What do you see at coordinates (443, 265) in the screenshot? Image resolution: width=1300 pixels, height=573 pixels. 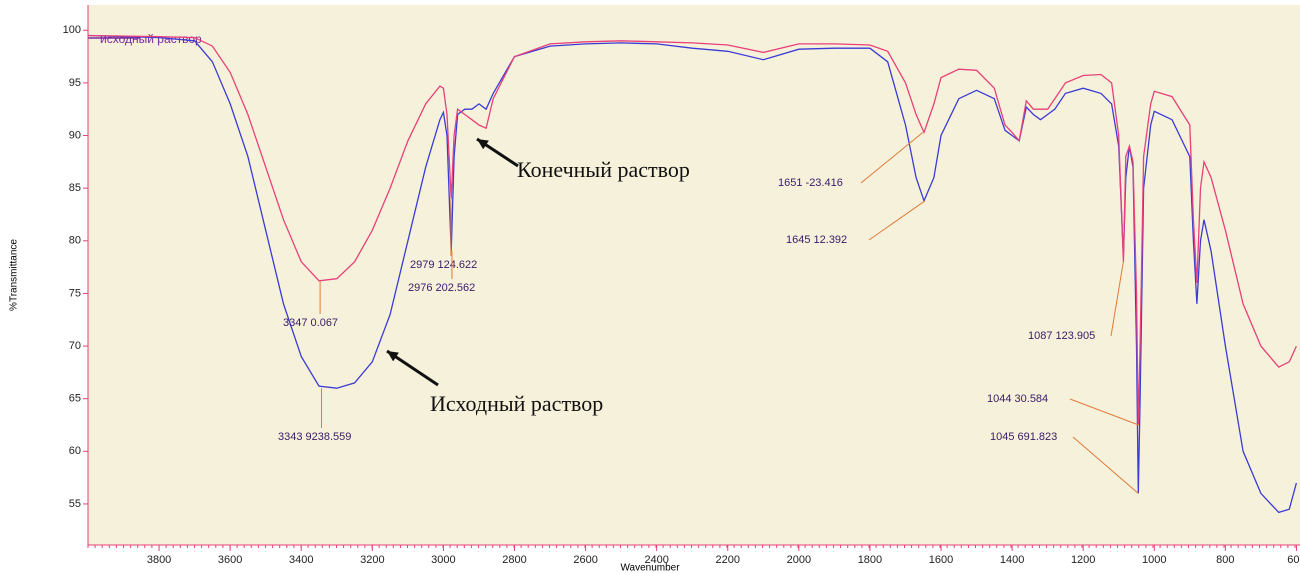 I see `annotation-label: 2979 124.622` at bounding box center [443, 265].